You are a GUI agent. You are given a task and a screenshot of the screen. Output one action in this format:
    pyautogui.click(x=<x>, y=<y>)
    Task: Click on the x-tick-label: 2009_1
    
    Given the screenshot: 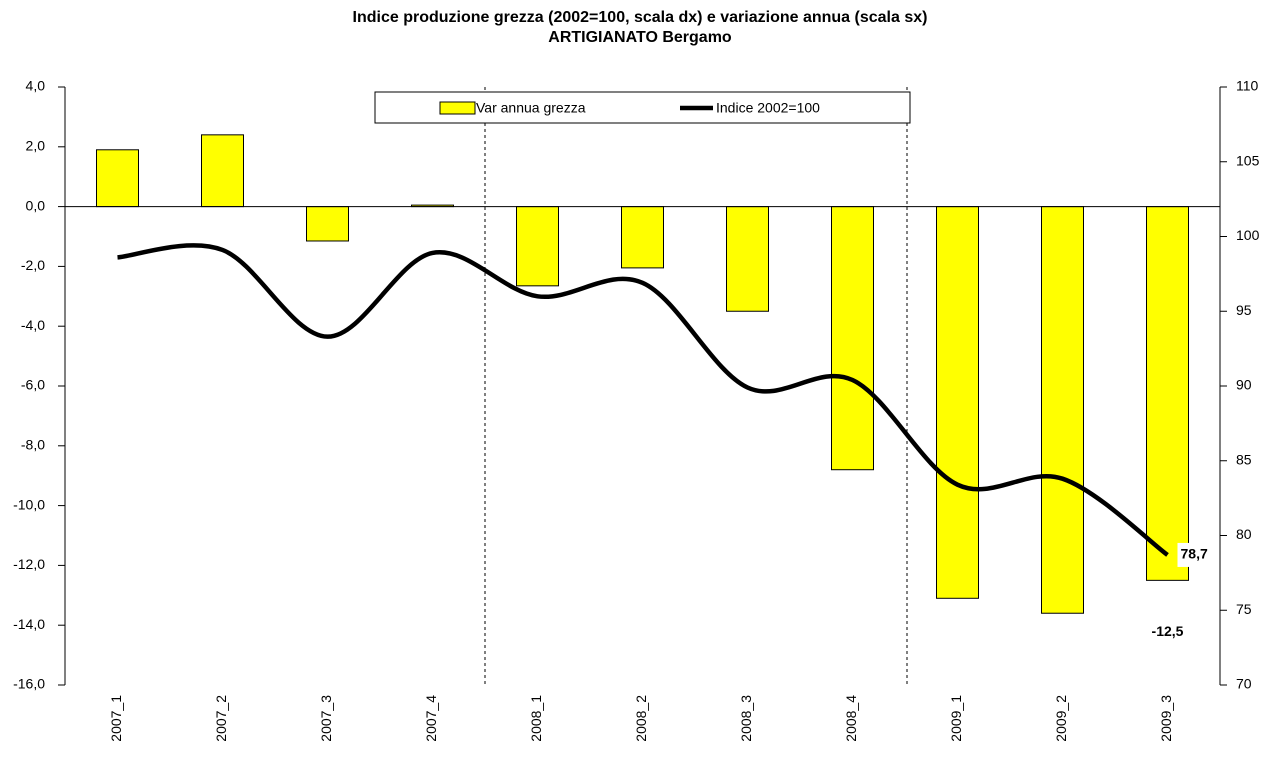 What is the action you would take?
    pyautogui.click(x=956, y=718)
    